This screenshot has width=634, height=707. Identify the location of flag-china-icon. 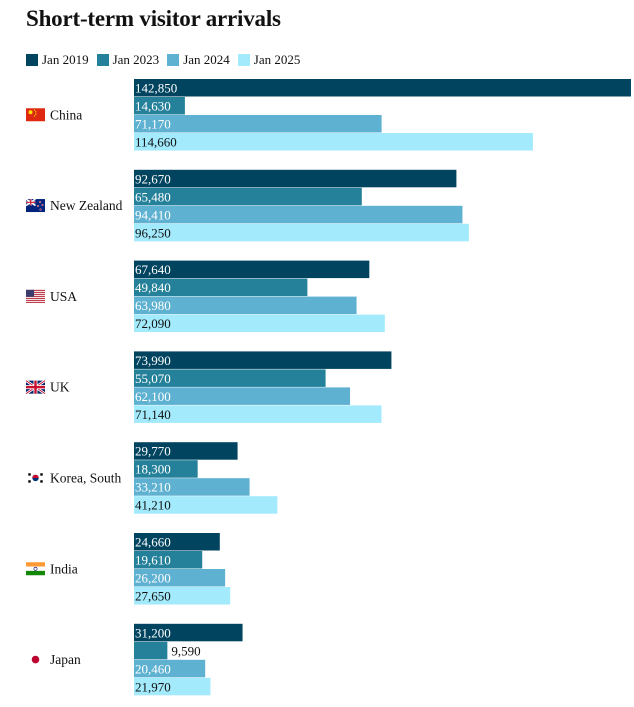
(35, 115).